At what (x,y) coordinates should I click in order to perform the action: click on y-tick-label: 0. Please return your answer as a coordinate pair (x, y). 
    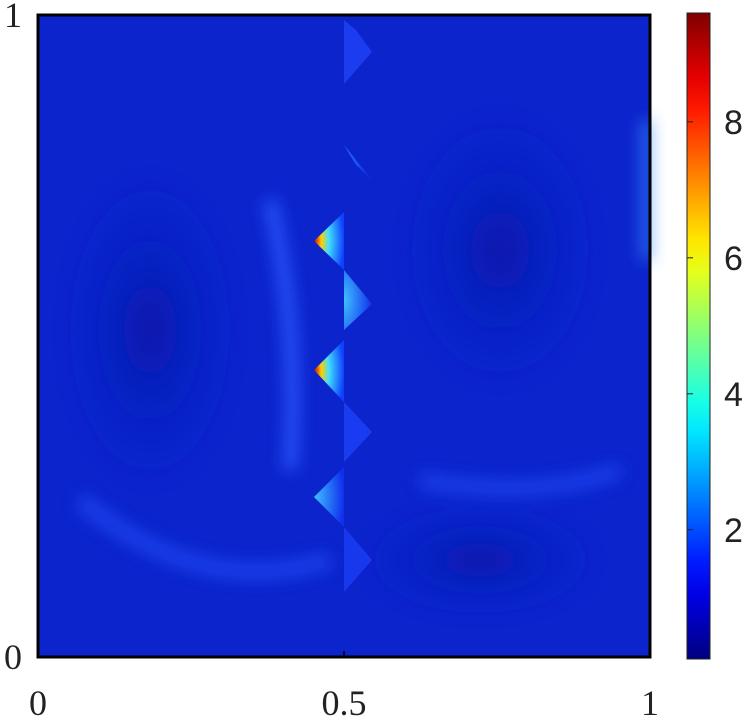
    Looking at the image, I should click on (13, 657).